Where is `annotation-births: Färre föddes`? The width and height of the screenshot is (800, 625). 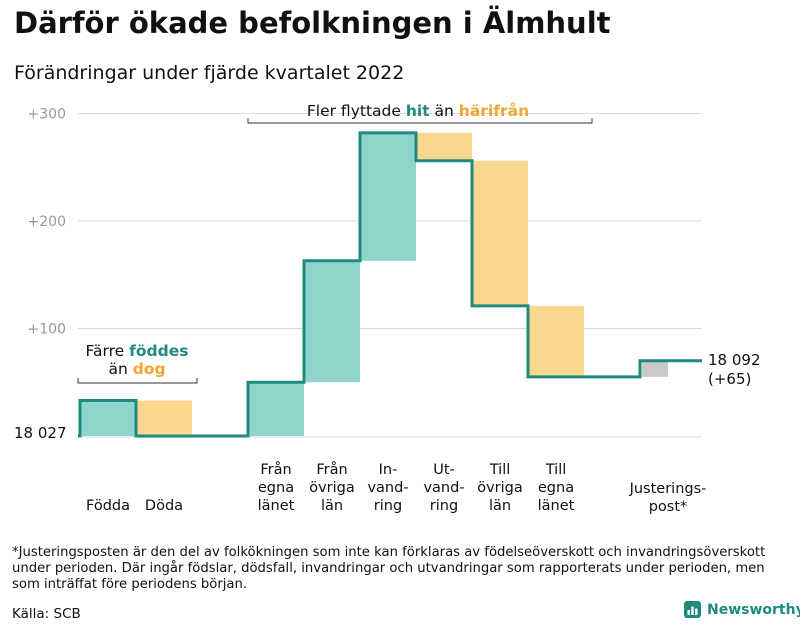 annotation-births: Färre föddes is located at coordinates (137, 351).